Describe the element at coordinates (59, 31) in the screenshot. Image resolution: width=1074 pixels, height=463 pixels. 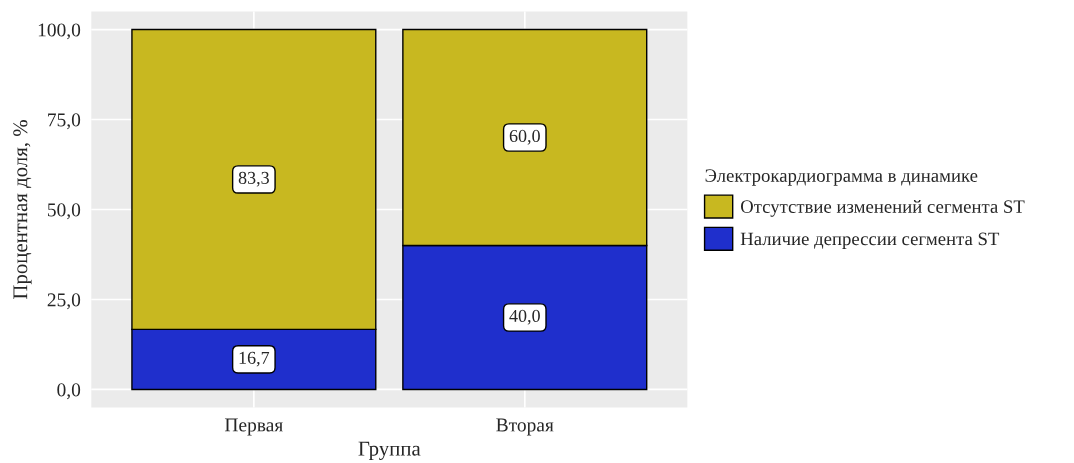
I see `y-tick-label: 100,0` at that location.